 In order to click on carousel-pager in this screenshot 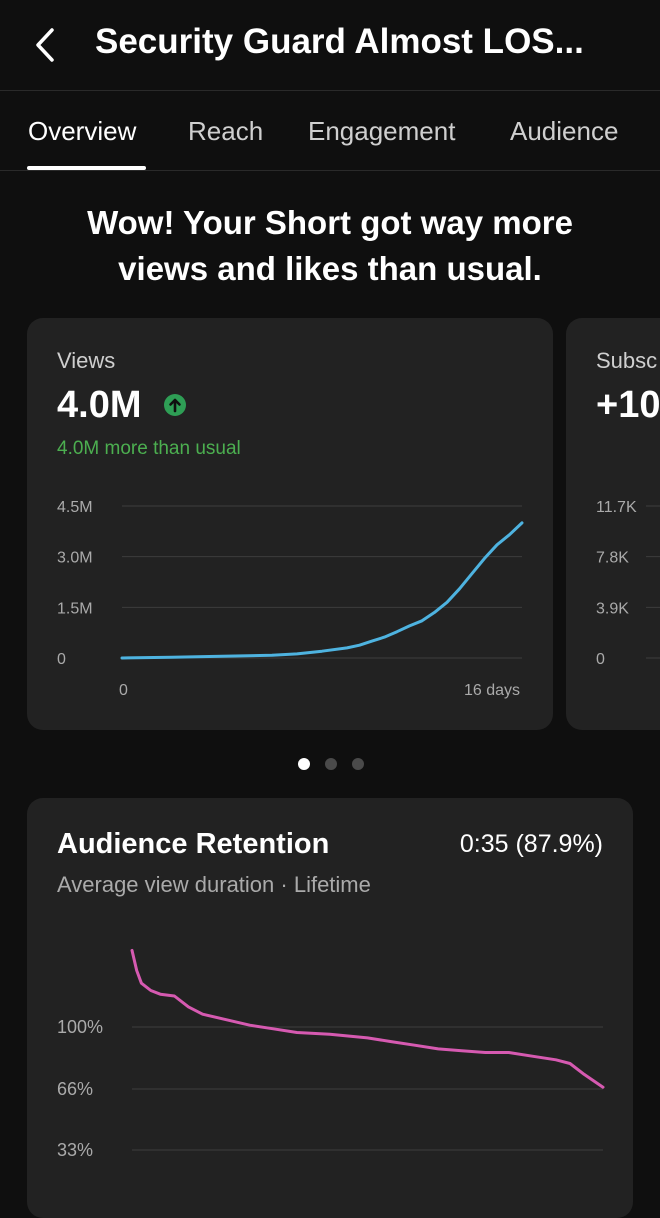, I will do `click(330, 764)`.